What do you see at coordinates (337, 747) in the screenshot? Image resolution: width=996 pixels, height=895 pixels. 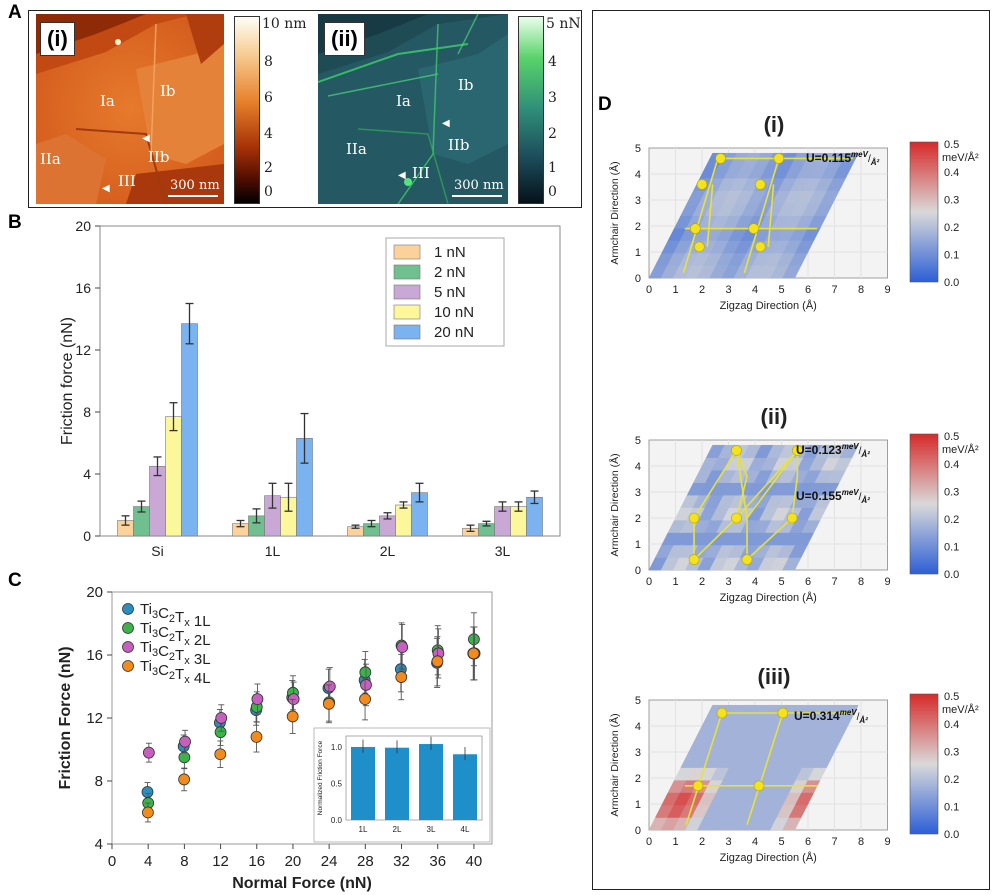 I see `inset-y-tick-label: 1.0` at bounding box center [337, 747].